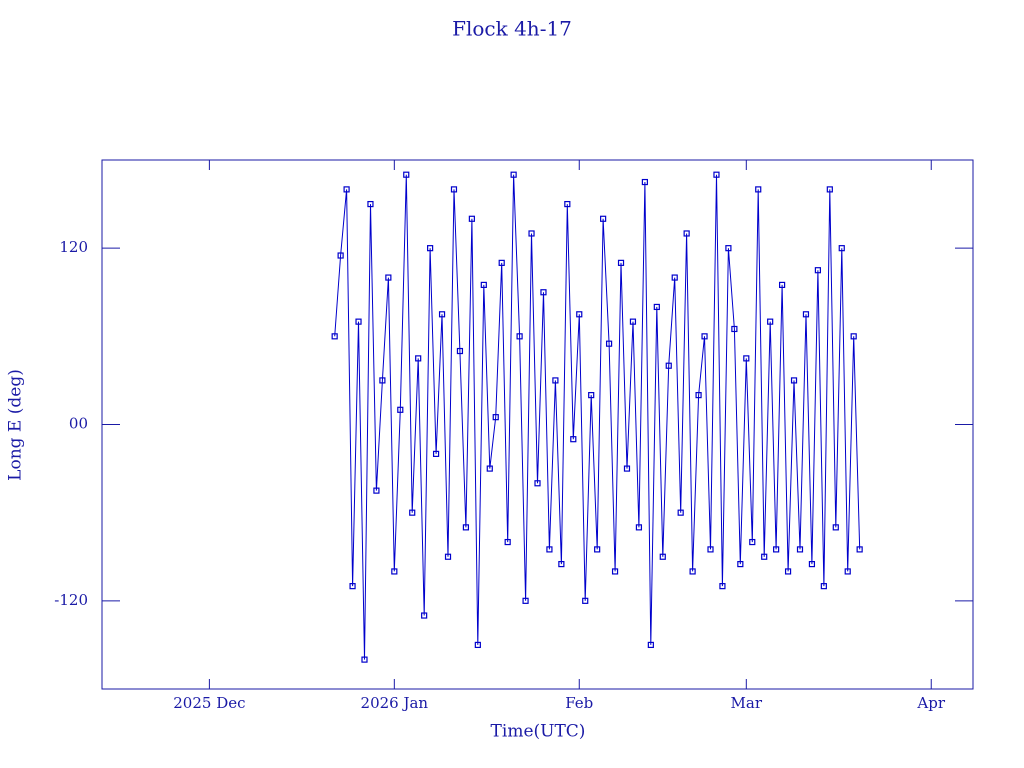  What do you see at coordinates (747, 703) in the screenshot?
I see `x-tick-label: Mar` at bounding box center [747, 703].